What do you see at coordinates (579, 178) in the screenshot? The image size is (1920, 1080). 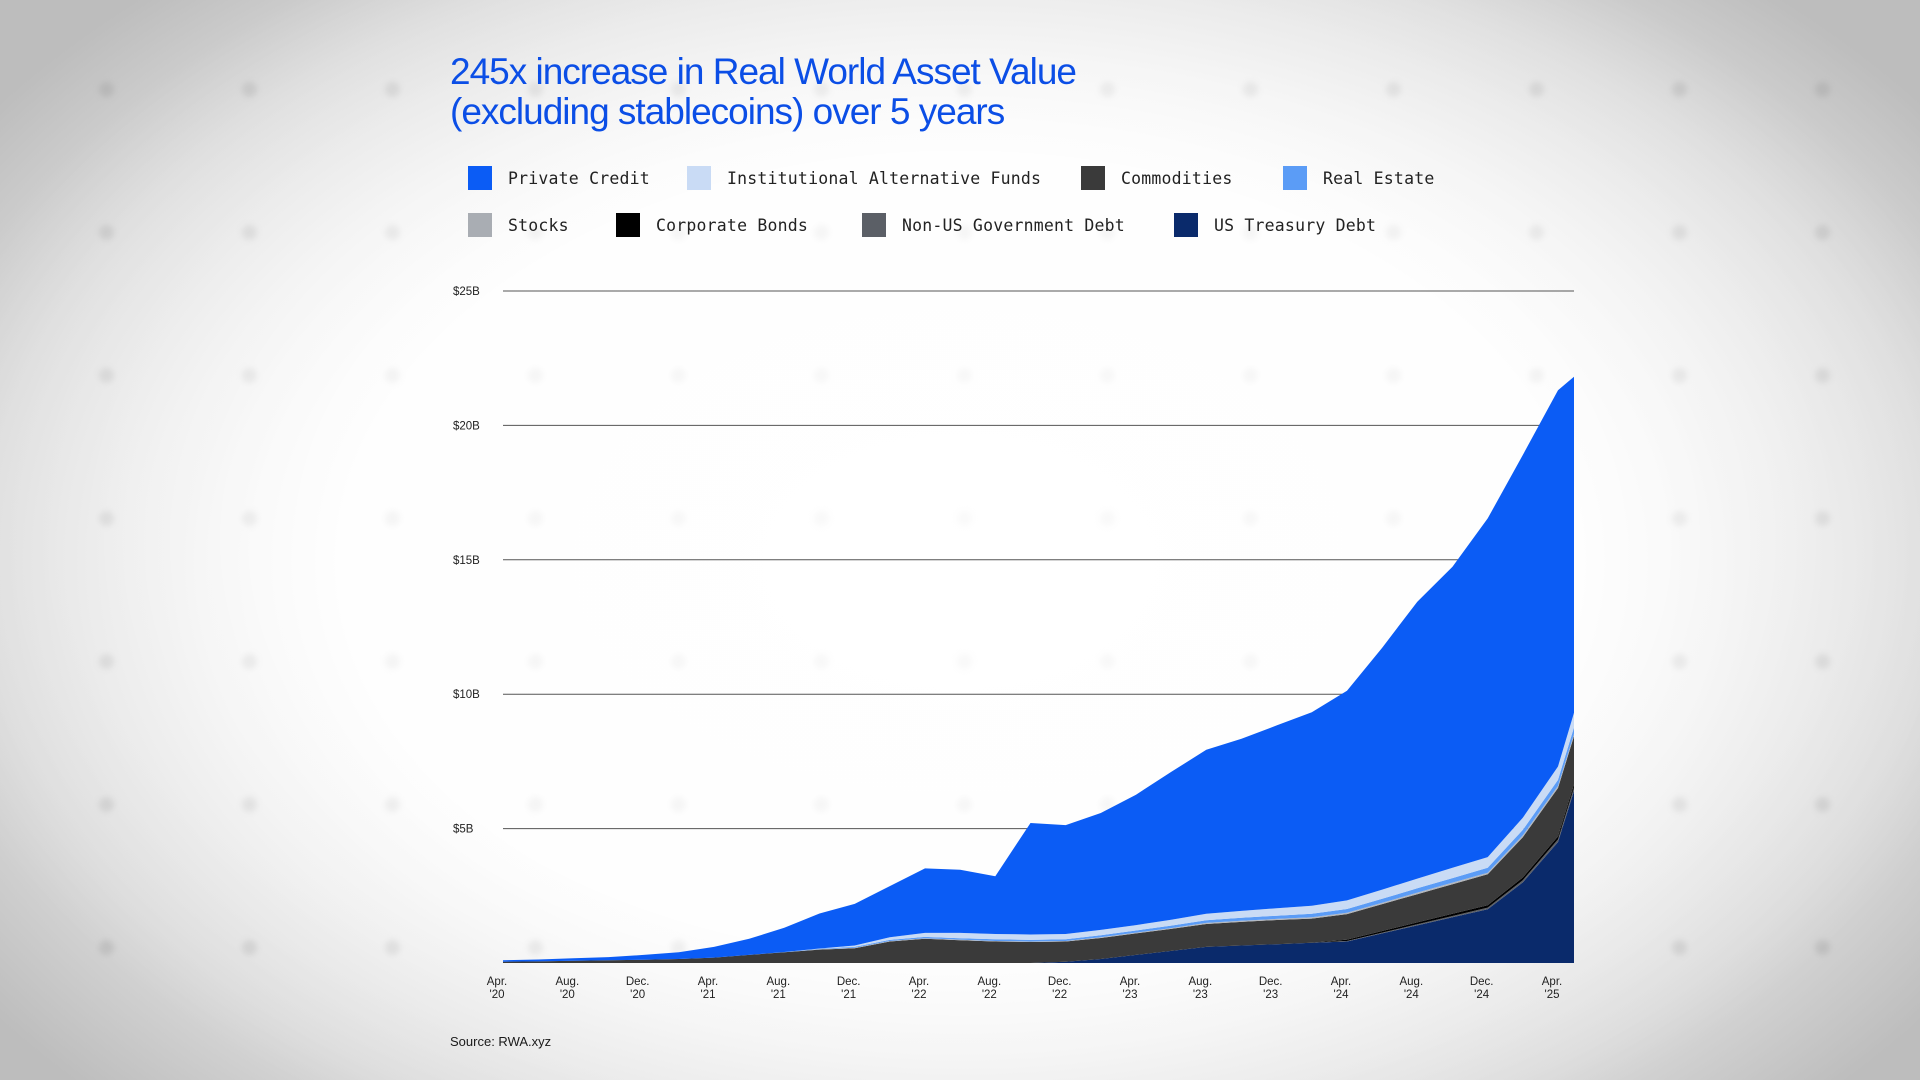 I see `legend-label: Private Credit` at bounding box center [579, 178].